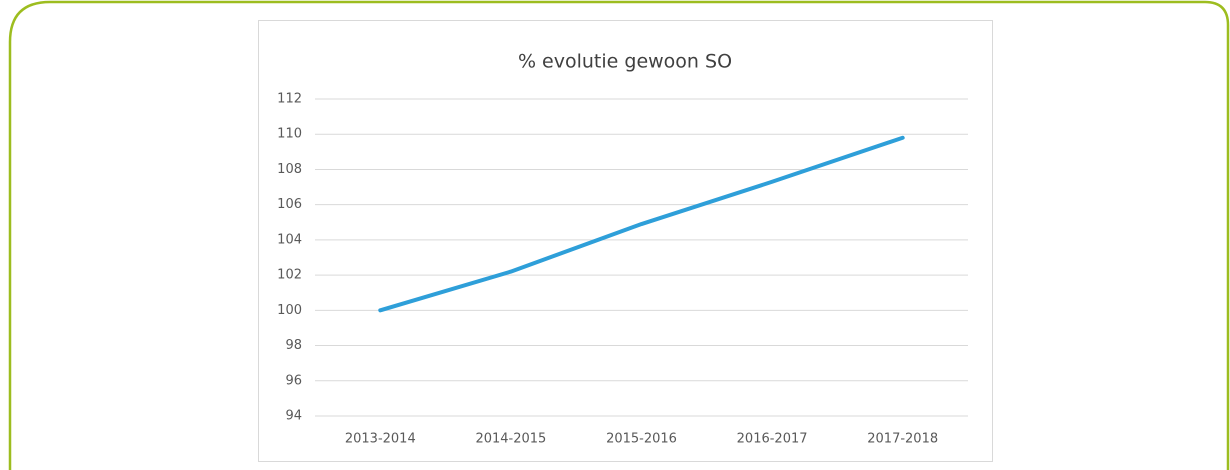  What do you see at coordinates (289, 310) in the screenshot?
I see `y-tick-label: 100` at bounding box center [289, 310].